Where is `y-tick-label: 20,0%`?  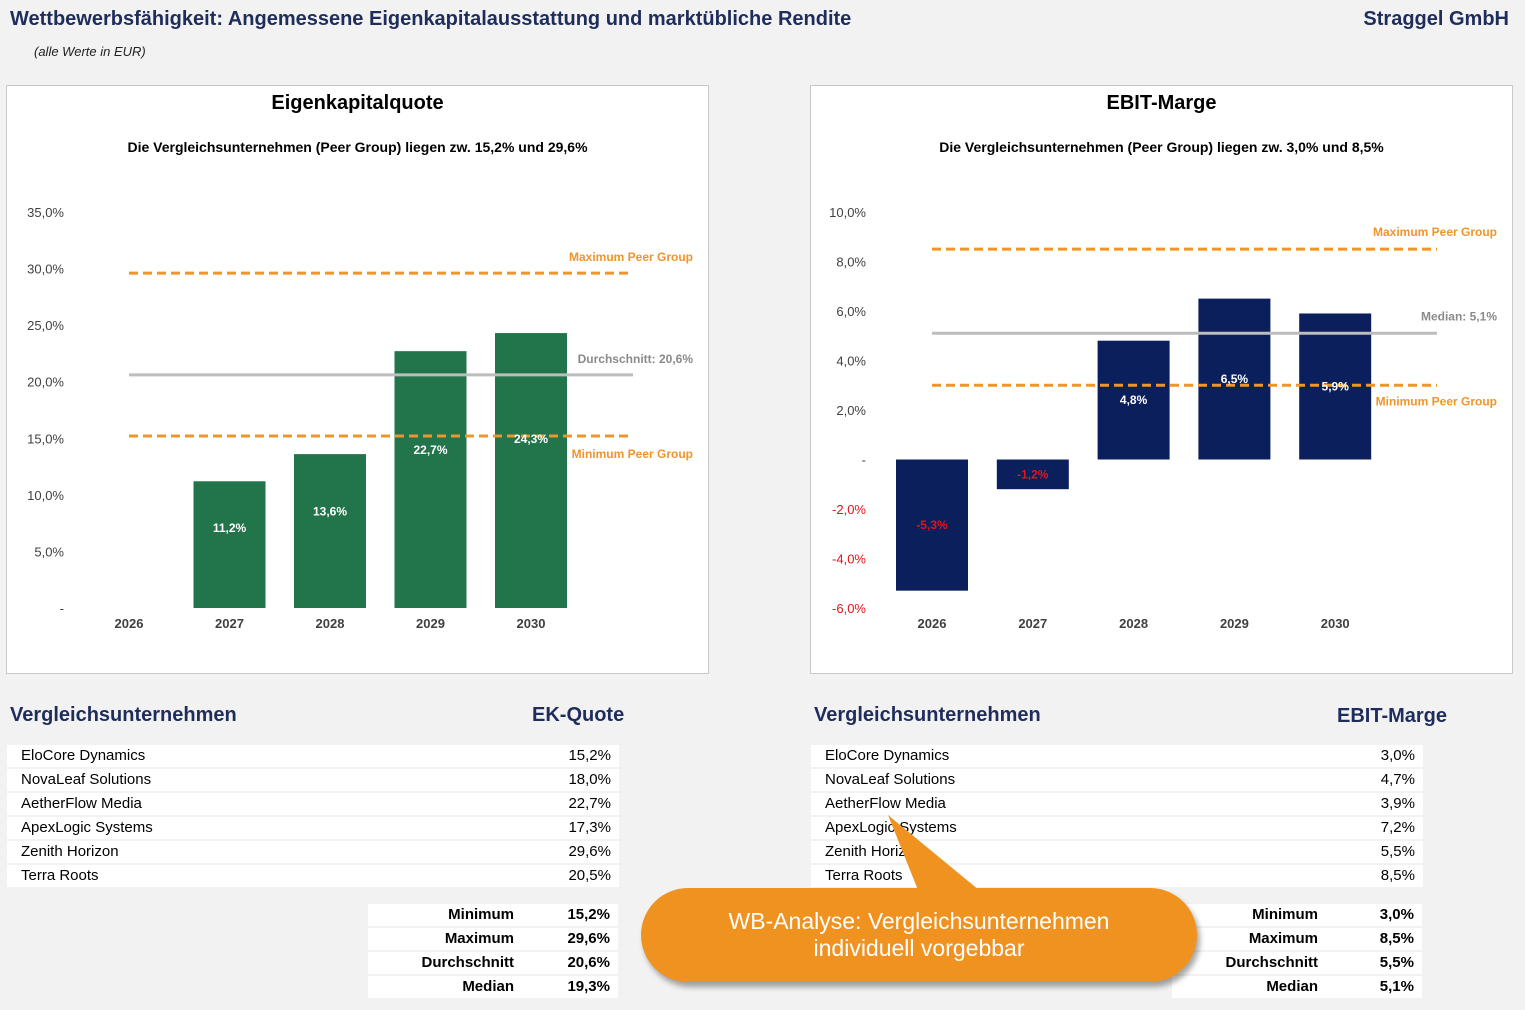
y-tick-label: 20,0% is located at coordinates (45, 382).